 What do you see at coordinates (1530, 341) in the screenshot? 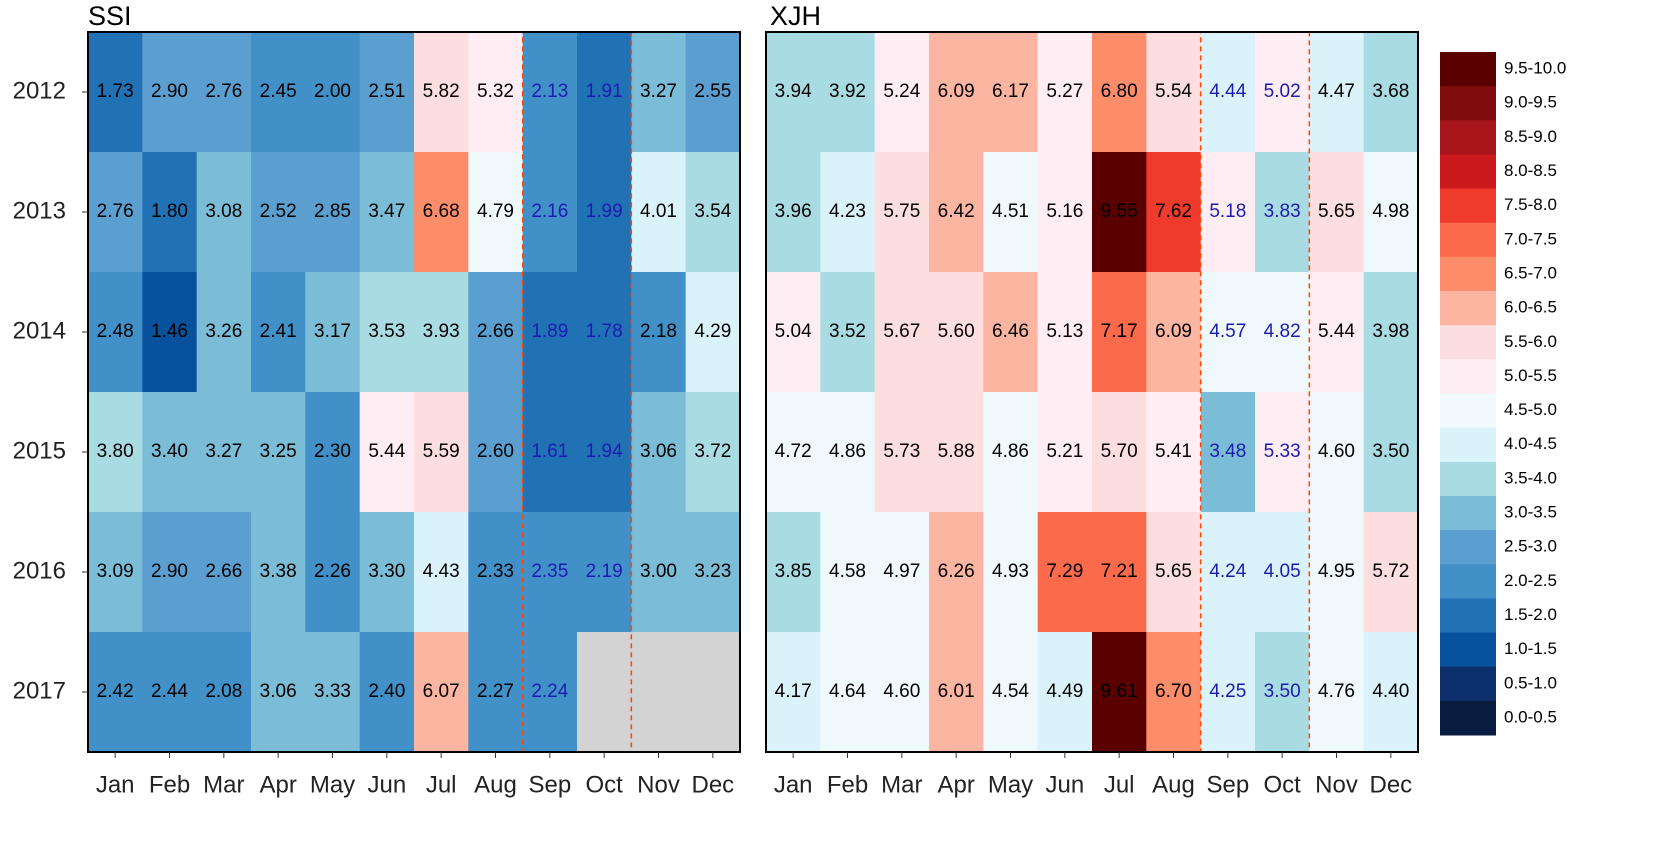
I see `legend-label: 5.5-6.0` at bounding box center [1530, 341].